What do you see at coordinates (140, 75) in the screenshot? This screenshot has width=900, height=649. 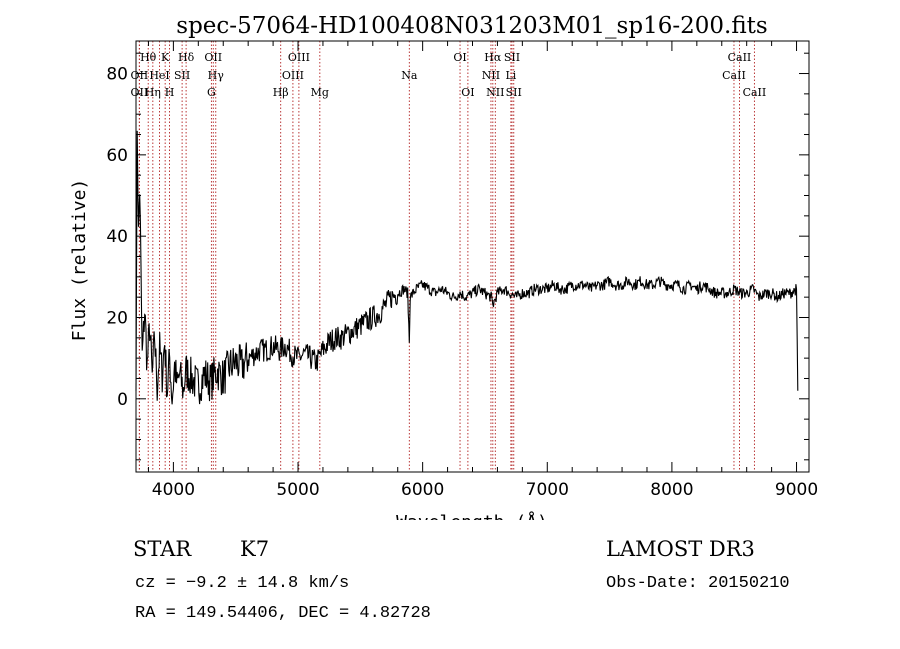 I see `line-label-9: OII` at bounding box center [140, 75].